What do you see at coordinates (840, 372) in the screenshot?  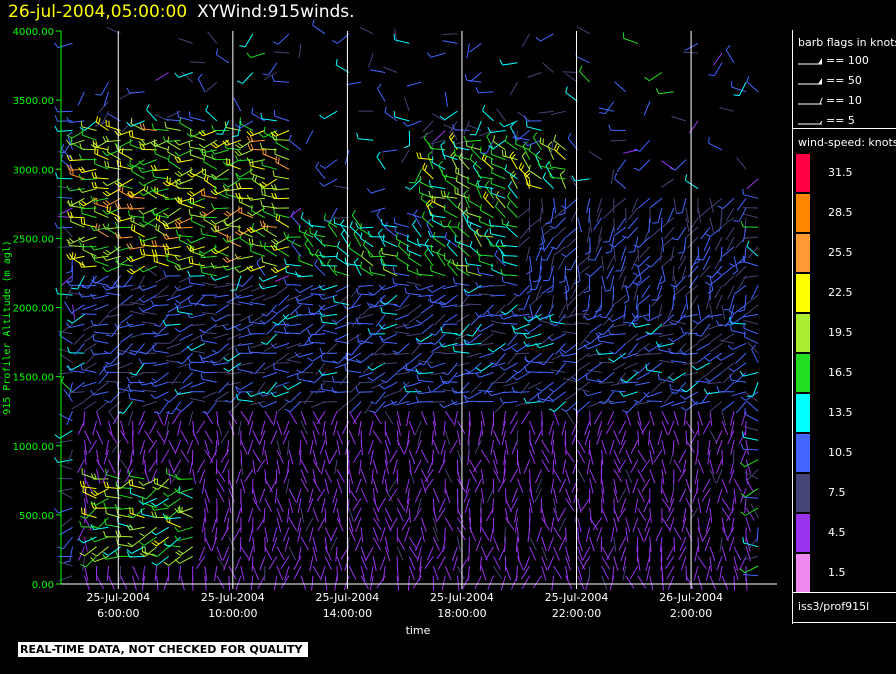 I see `speed-bin-label: 16.5` at bounding box center [840, 372].